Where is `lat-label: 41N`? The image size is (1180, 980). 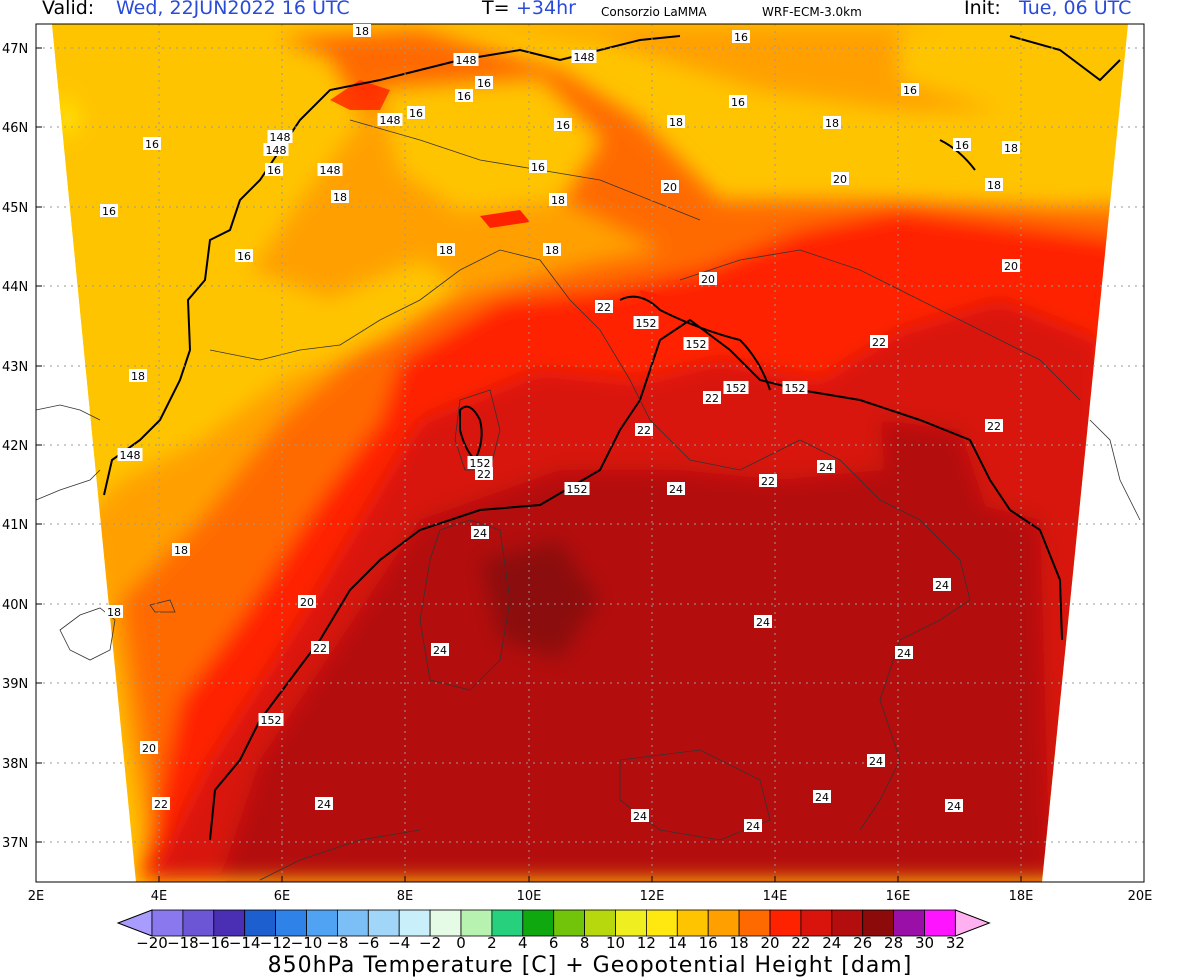
lat-label: 41N is located at coordinates (15, 525).